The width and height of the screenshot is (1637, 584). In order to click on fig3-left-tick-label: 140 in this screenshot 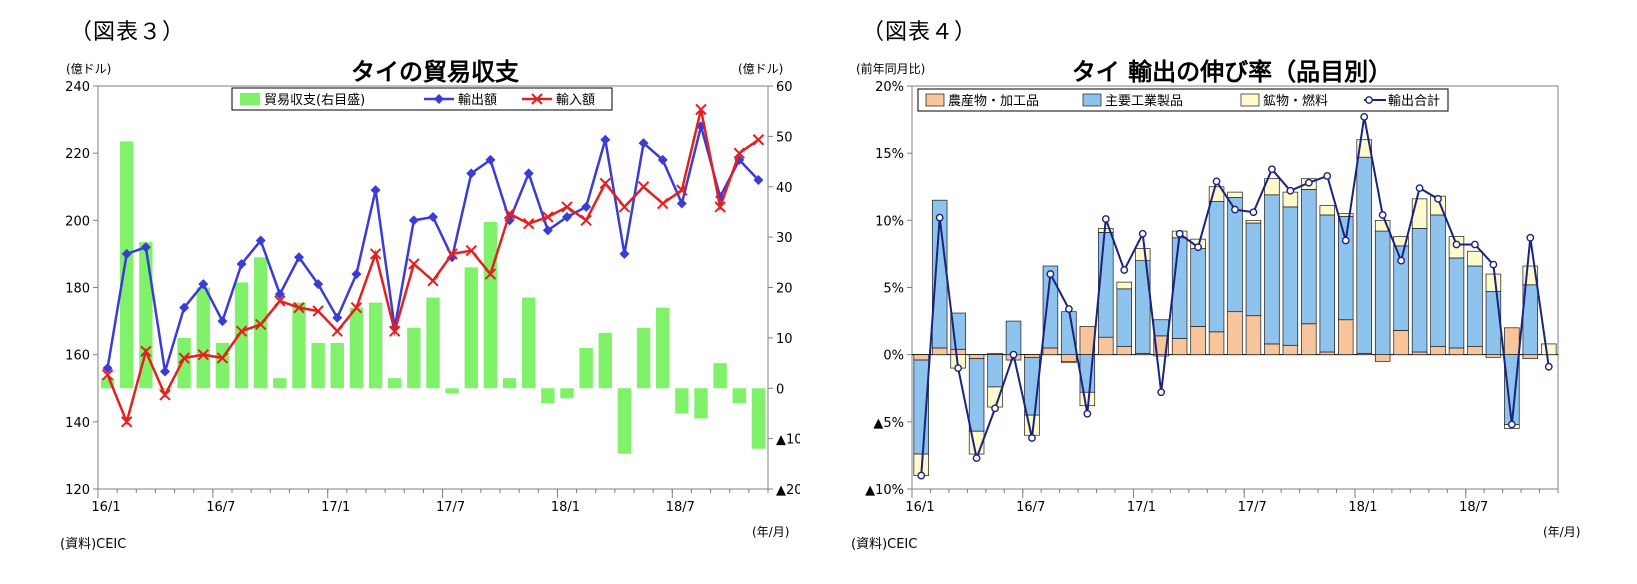, I will do `click(77, 423)`.